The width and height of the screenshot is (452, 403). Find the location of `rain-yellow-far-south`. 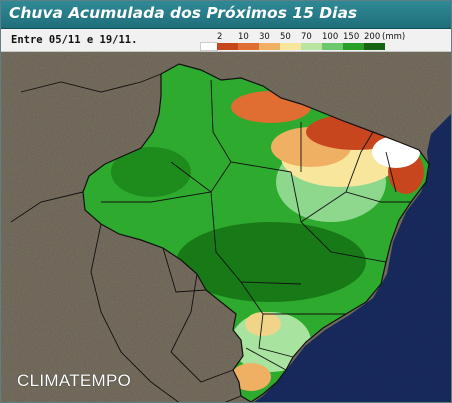

rain-yellow-far-south is located at coordinates (251, 377).